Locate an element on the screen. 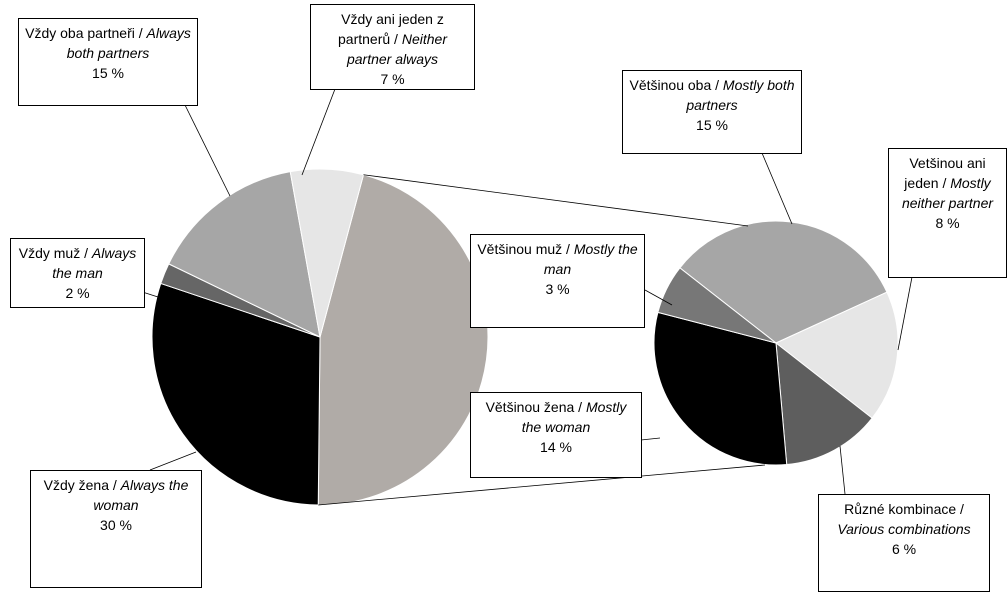 Image resolution: width=1008 pixels, height=594 pixels. data-label: Vždy muž / Always the man 2 % is located at coordinates (77, 273).